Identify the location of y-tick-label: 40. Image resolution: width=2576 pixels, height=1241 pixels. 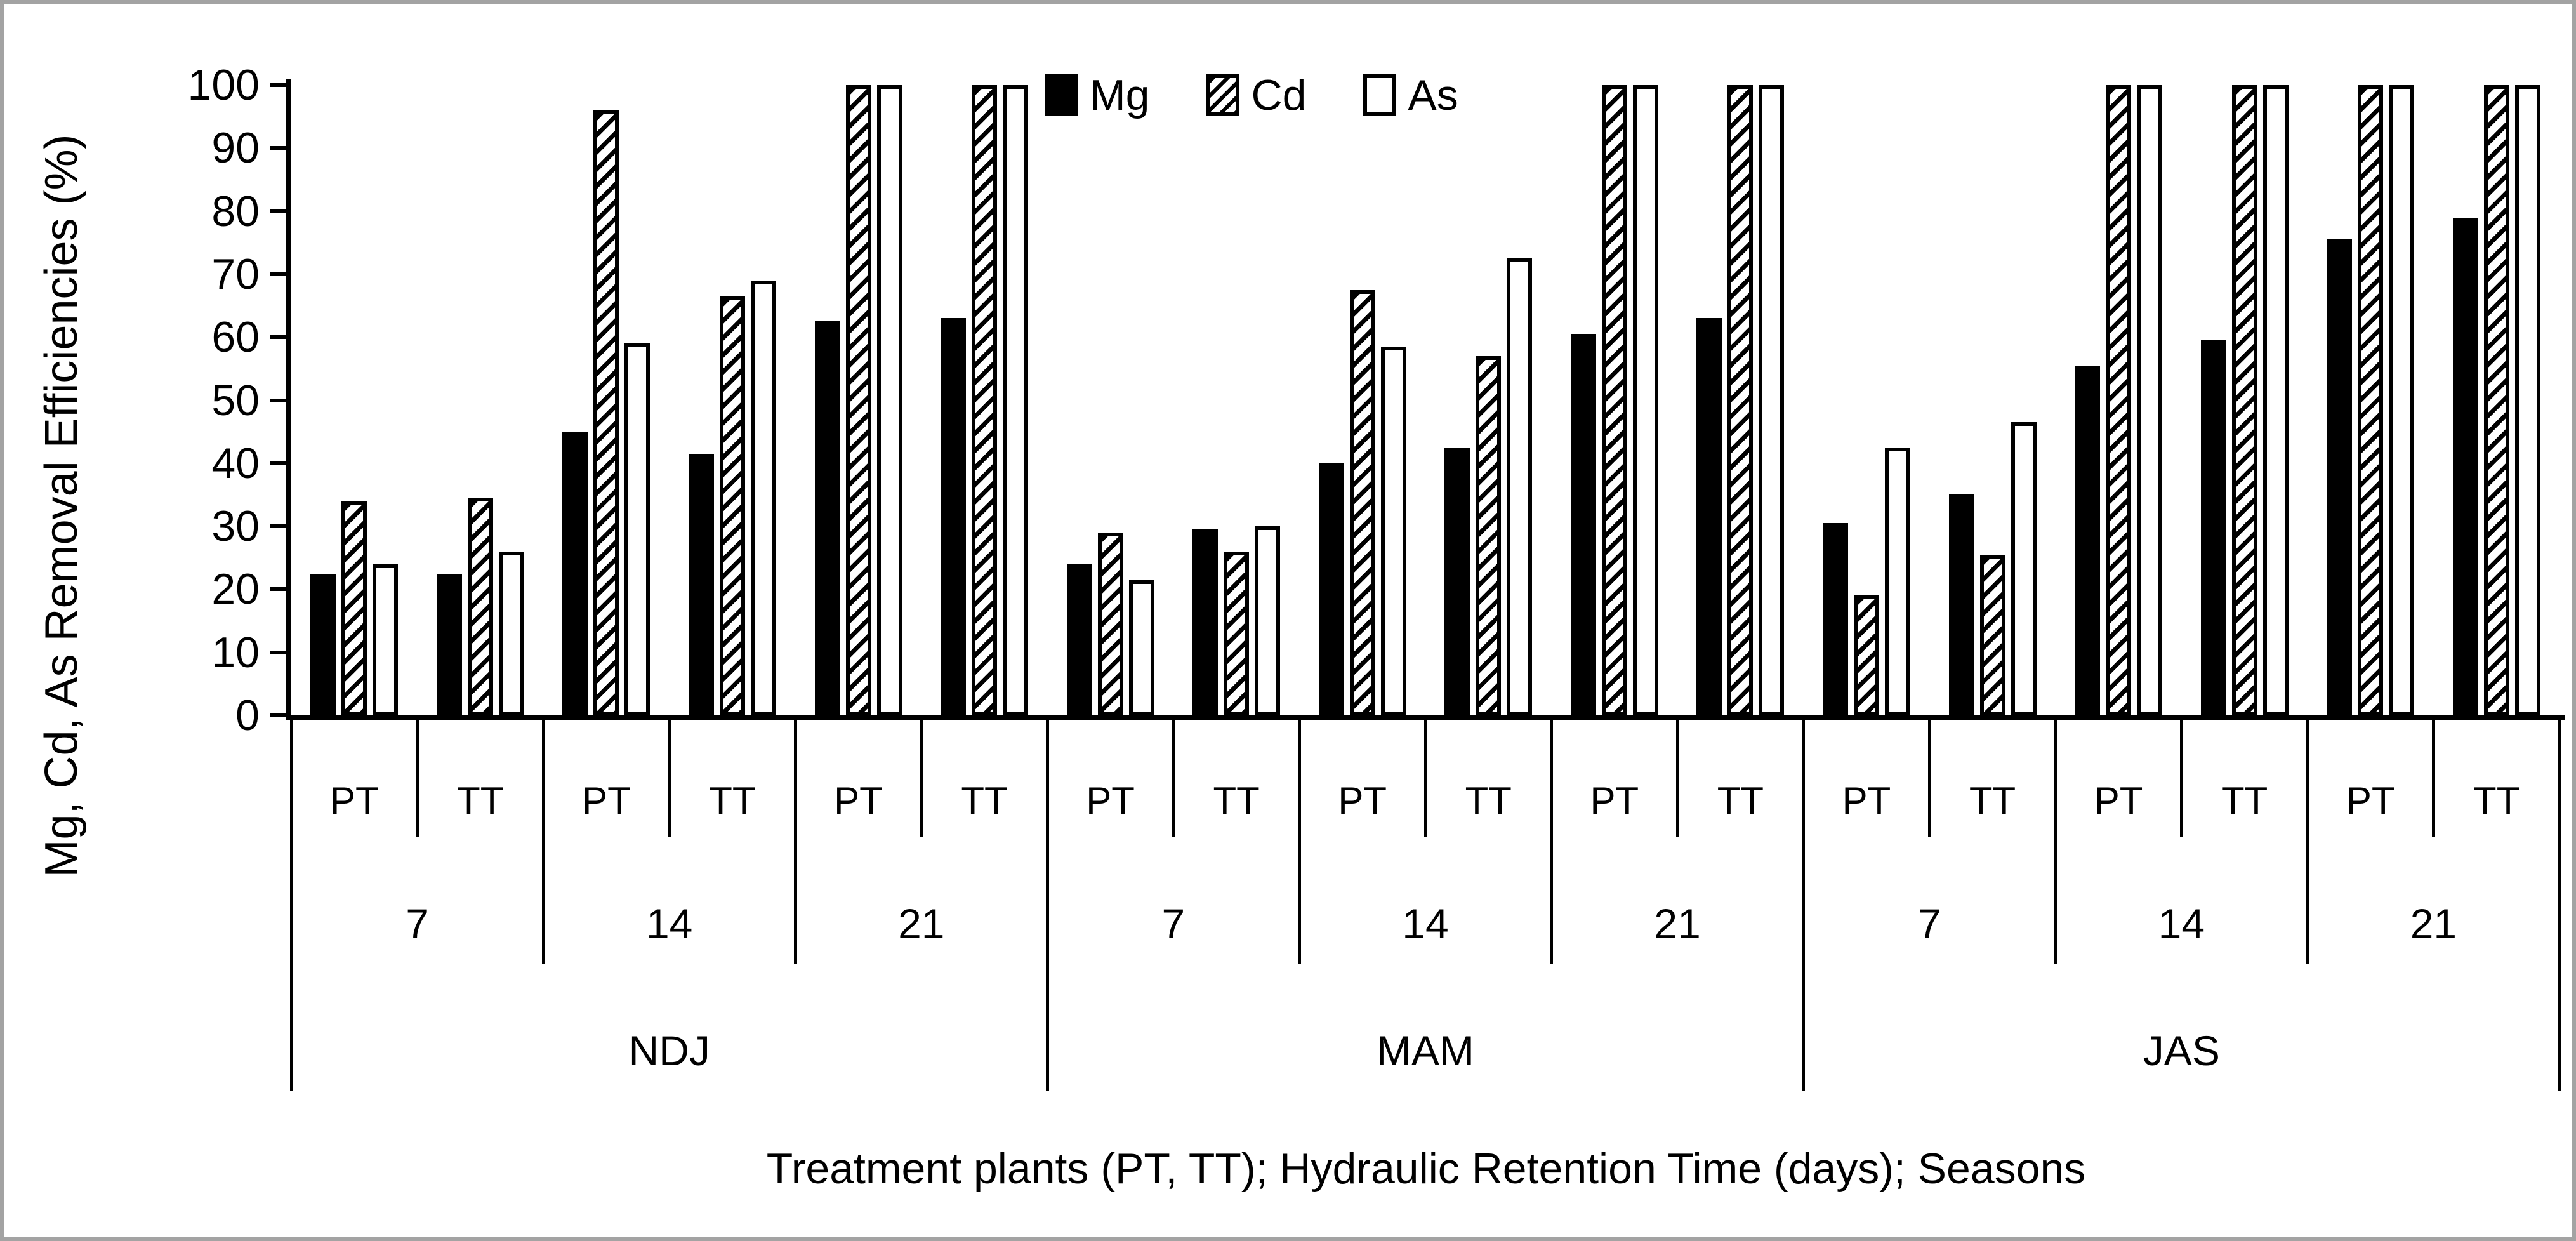
(236, 463).